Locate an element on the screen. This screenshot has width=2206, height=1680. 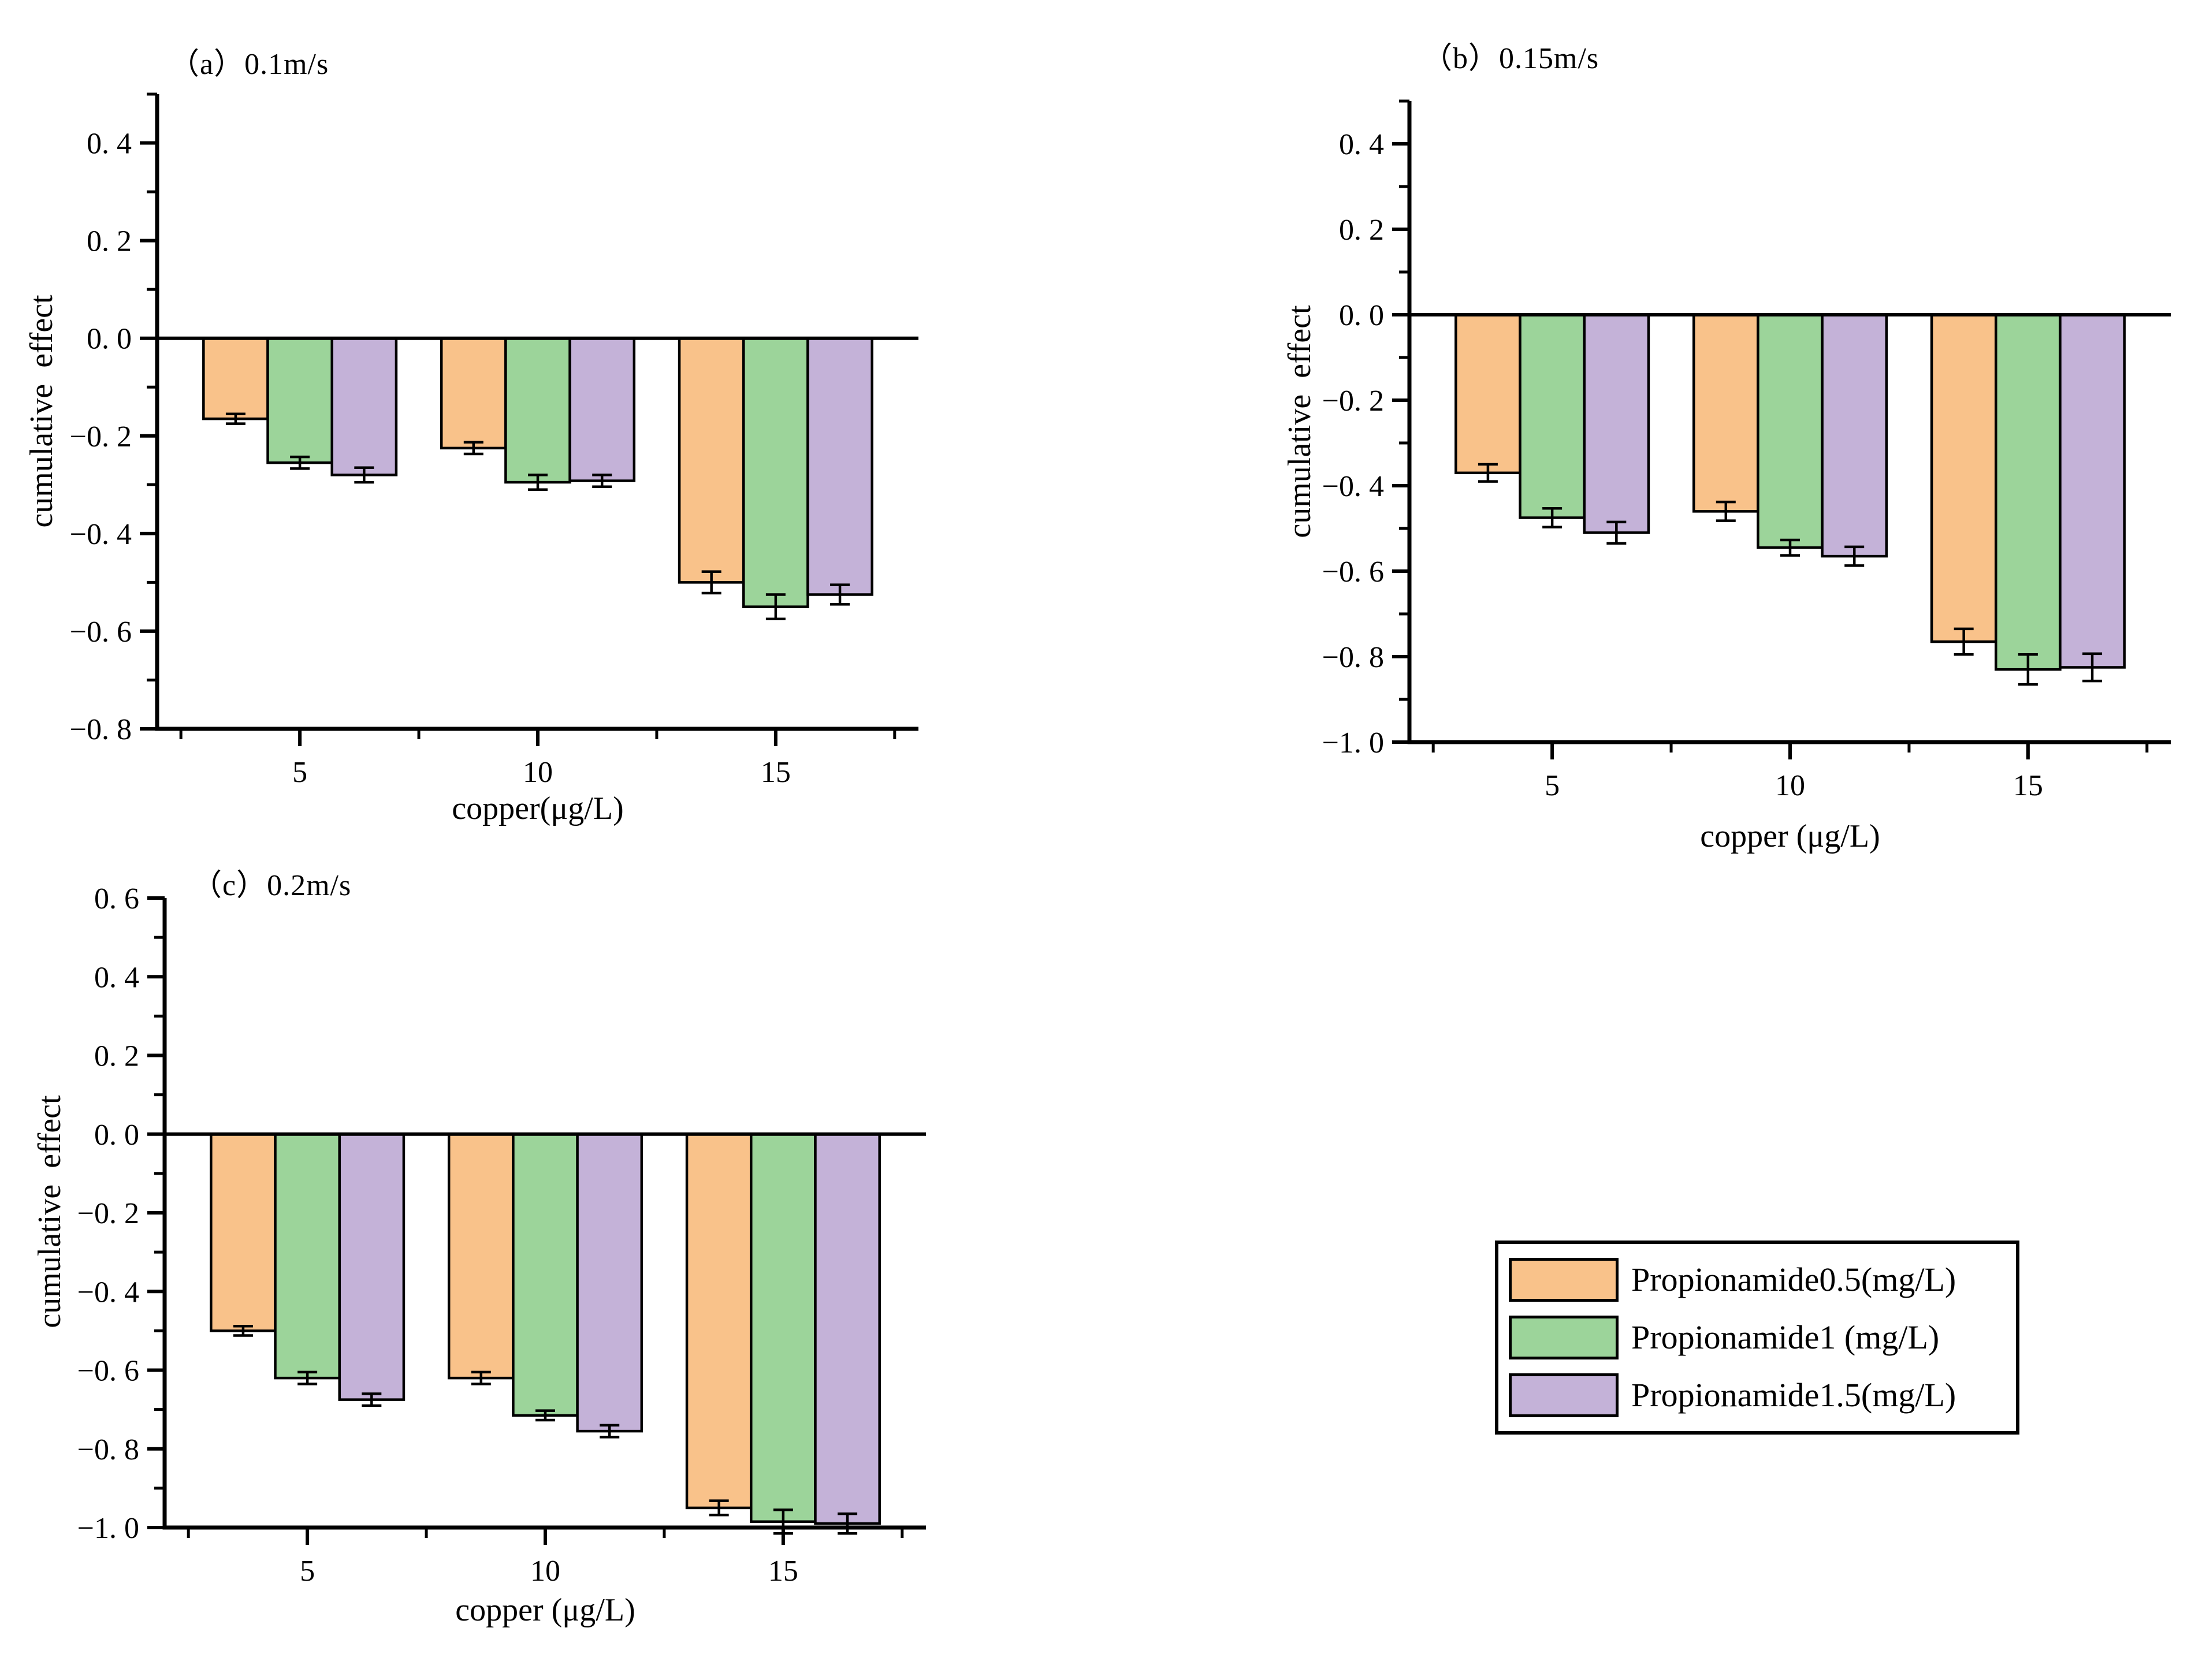
bar-c-15-s1 is located at coordinates (784, 1328).